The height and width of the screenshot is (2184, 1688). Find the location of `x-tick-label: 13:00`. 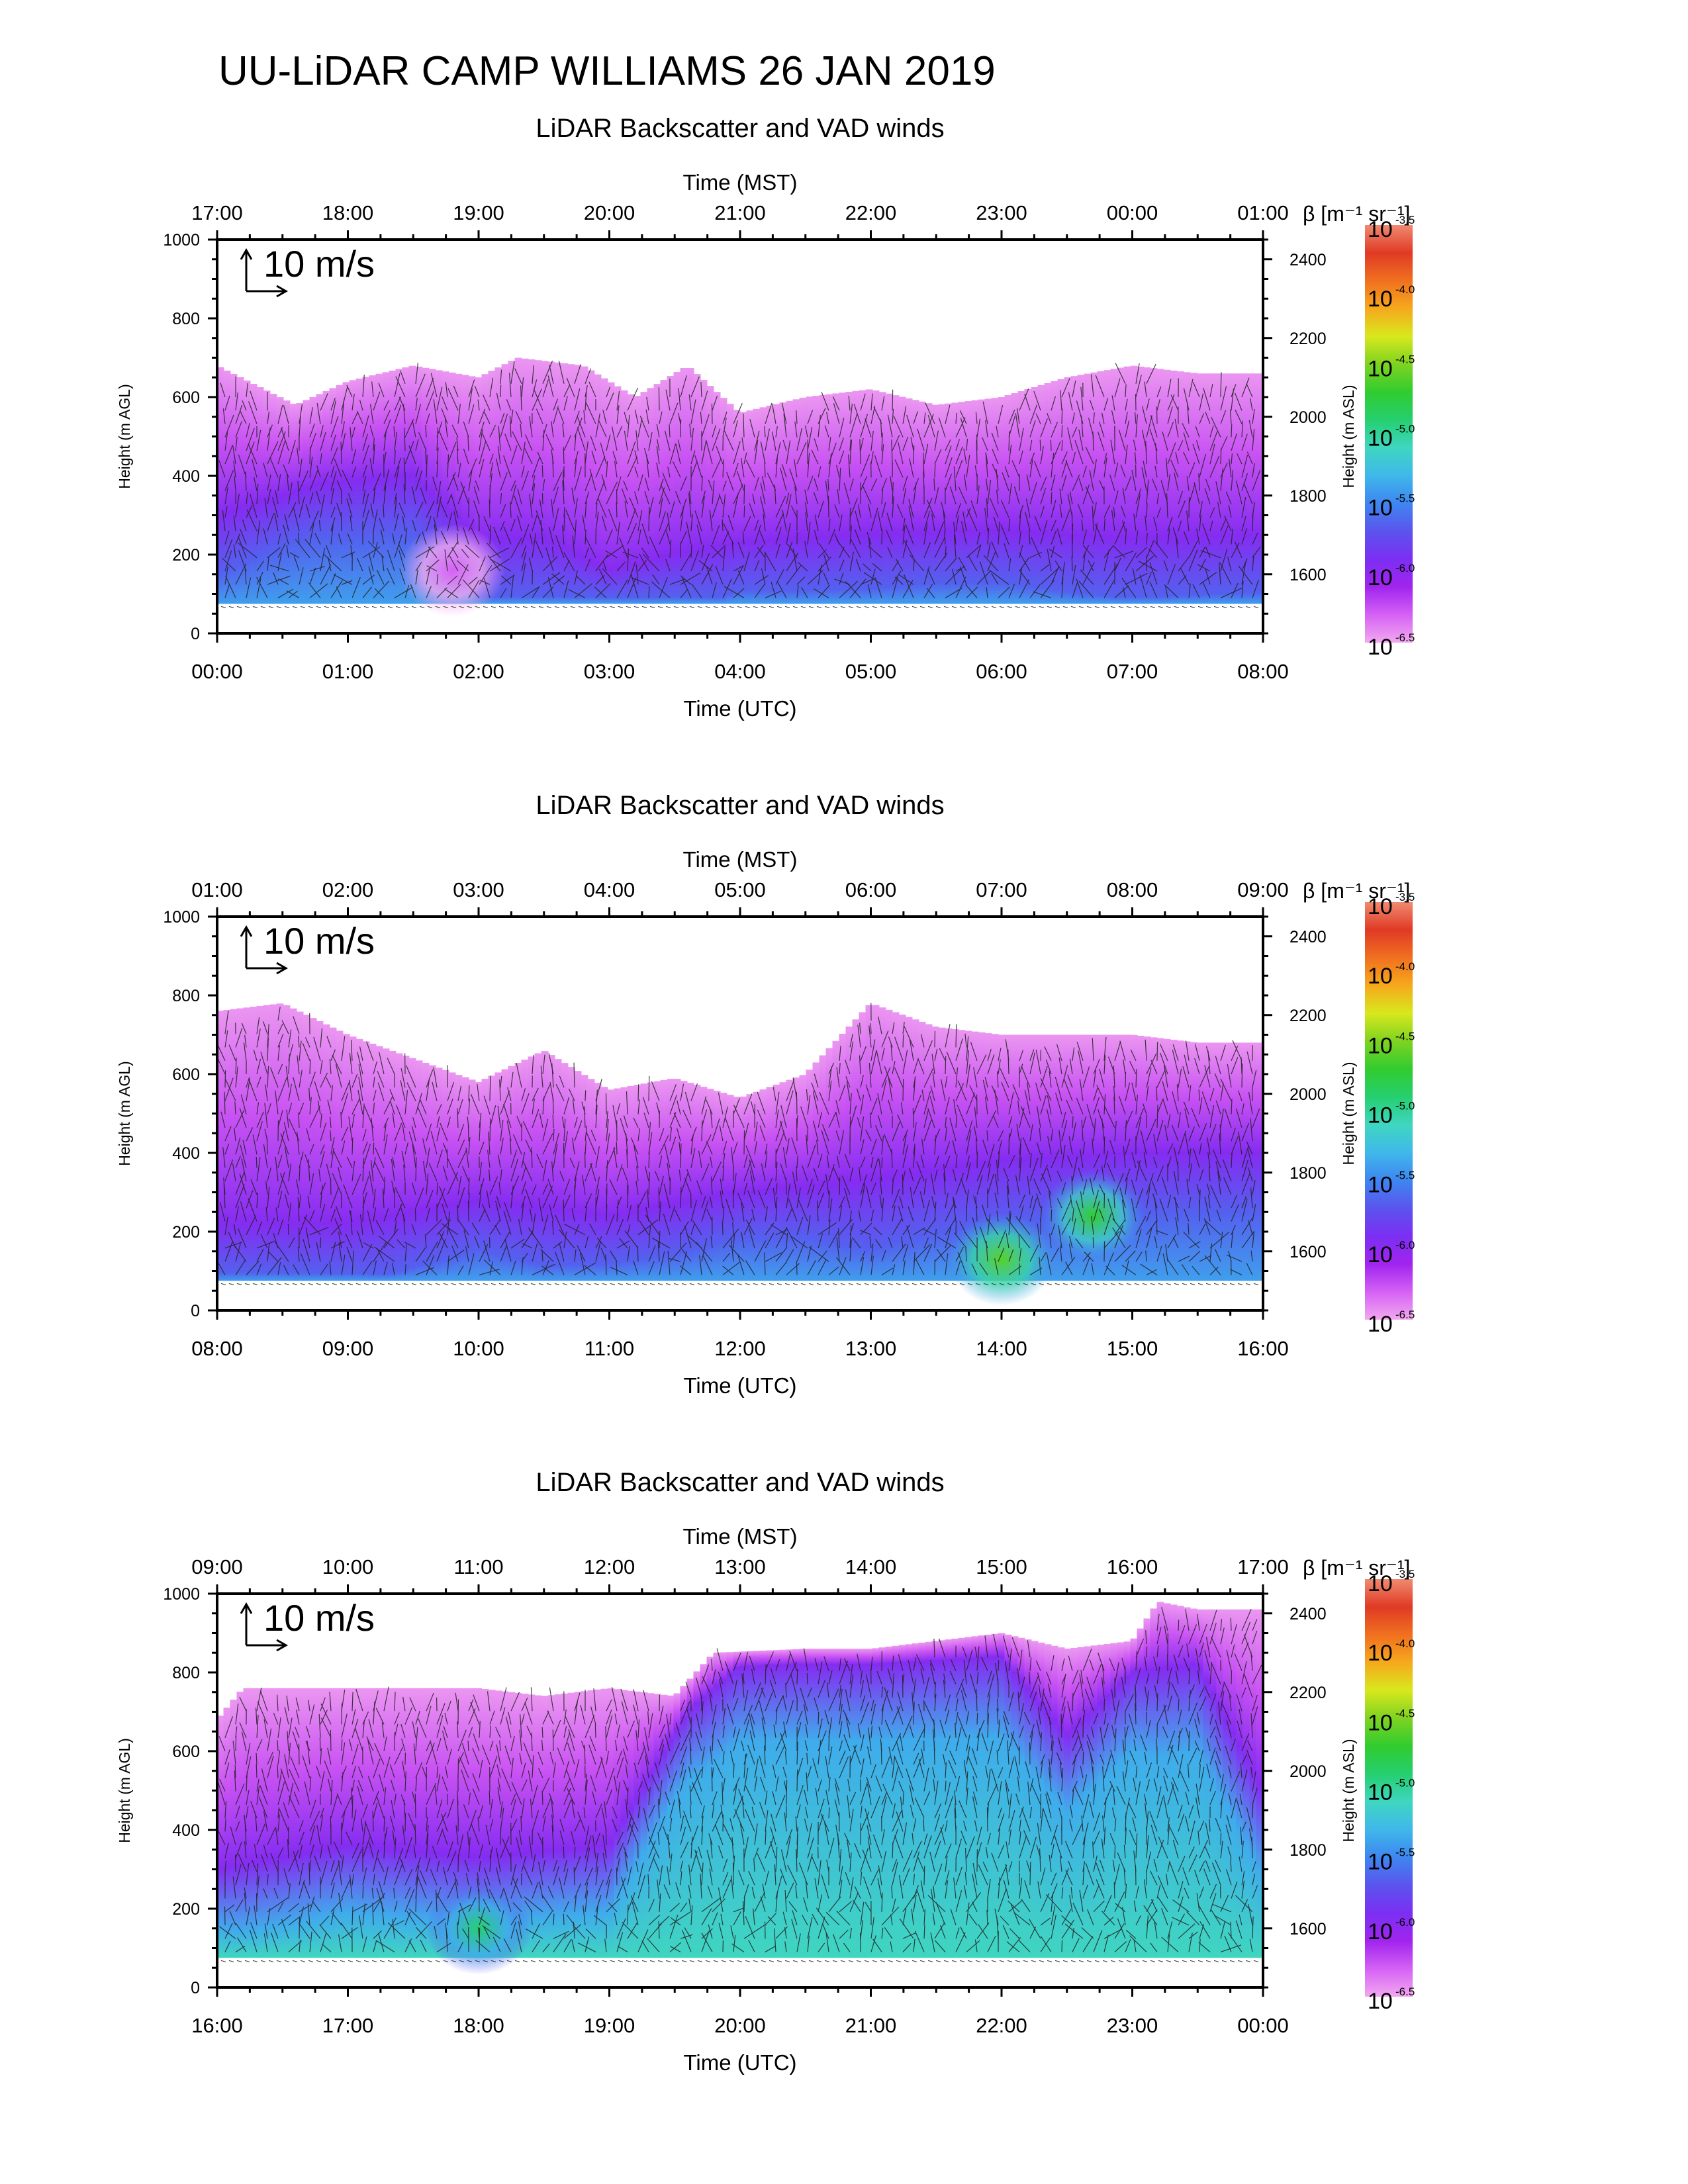

x-tick-label: 13:00 is located at coordinates (871, 1348).